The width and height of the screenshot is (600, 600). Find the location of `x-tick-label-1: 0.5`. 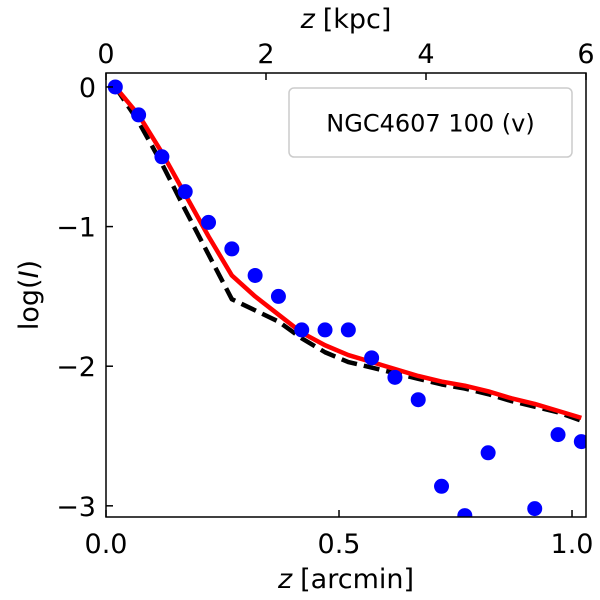

x-tick-label-1: 0.5 is located at coordinates (339, 544).